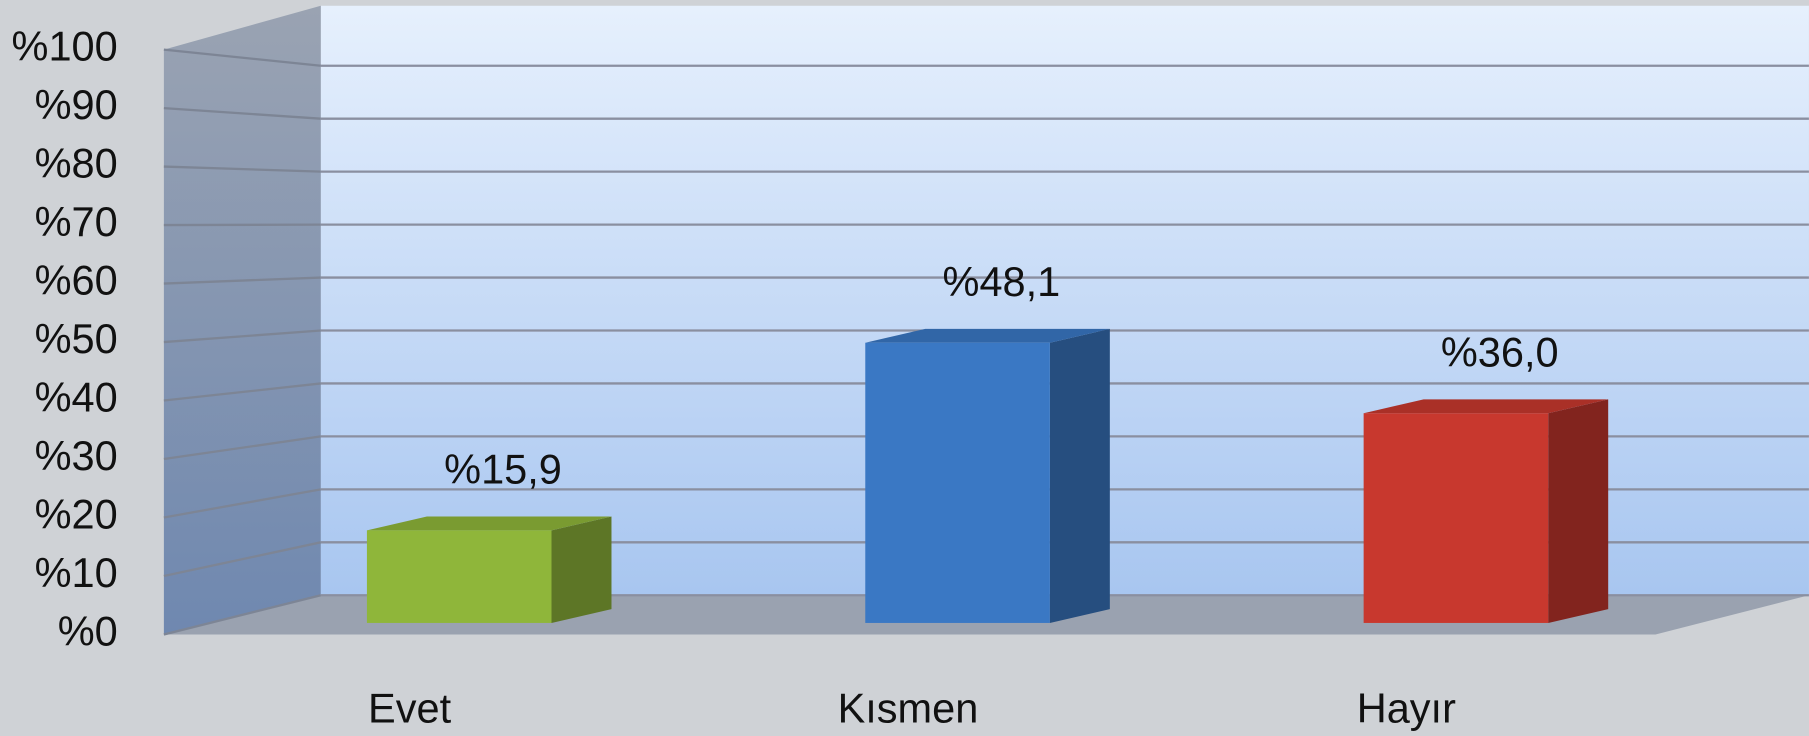  Describe the element at coordinates (76, 104) in the screenshot. I see `y-tick-label: %90` at that location.